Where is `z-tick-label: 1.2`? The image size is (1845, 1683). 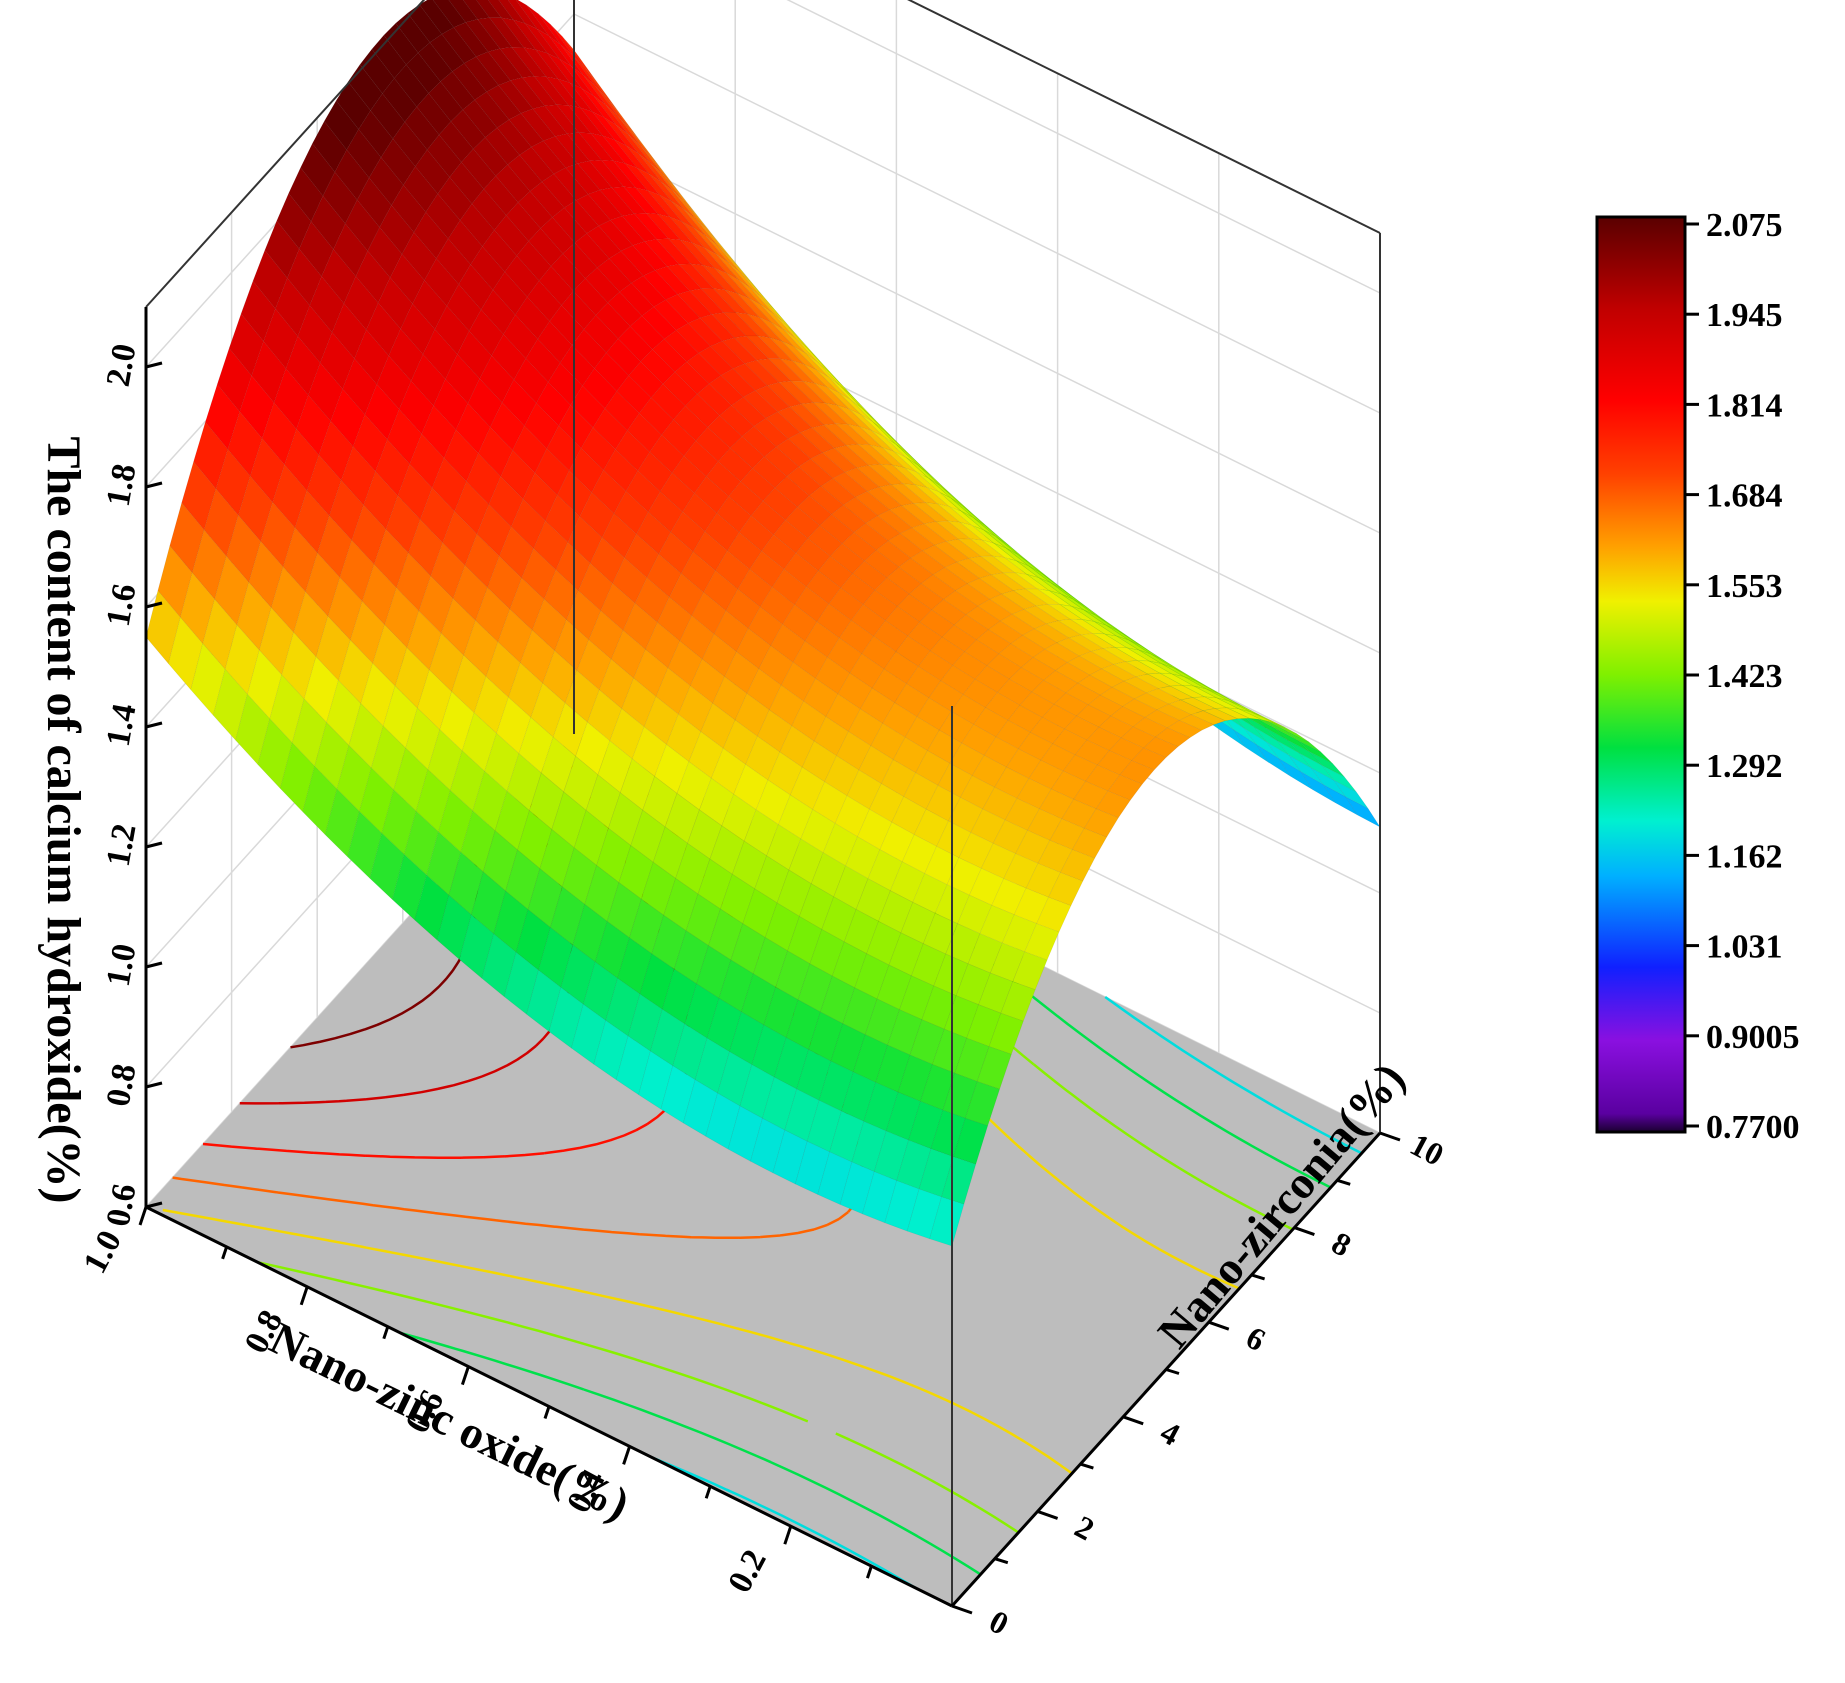
z-tick-label: 1.2 is located at coordinates (122, 845).